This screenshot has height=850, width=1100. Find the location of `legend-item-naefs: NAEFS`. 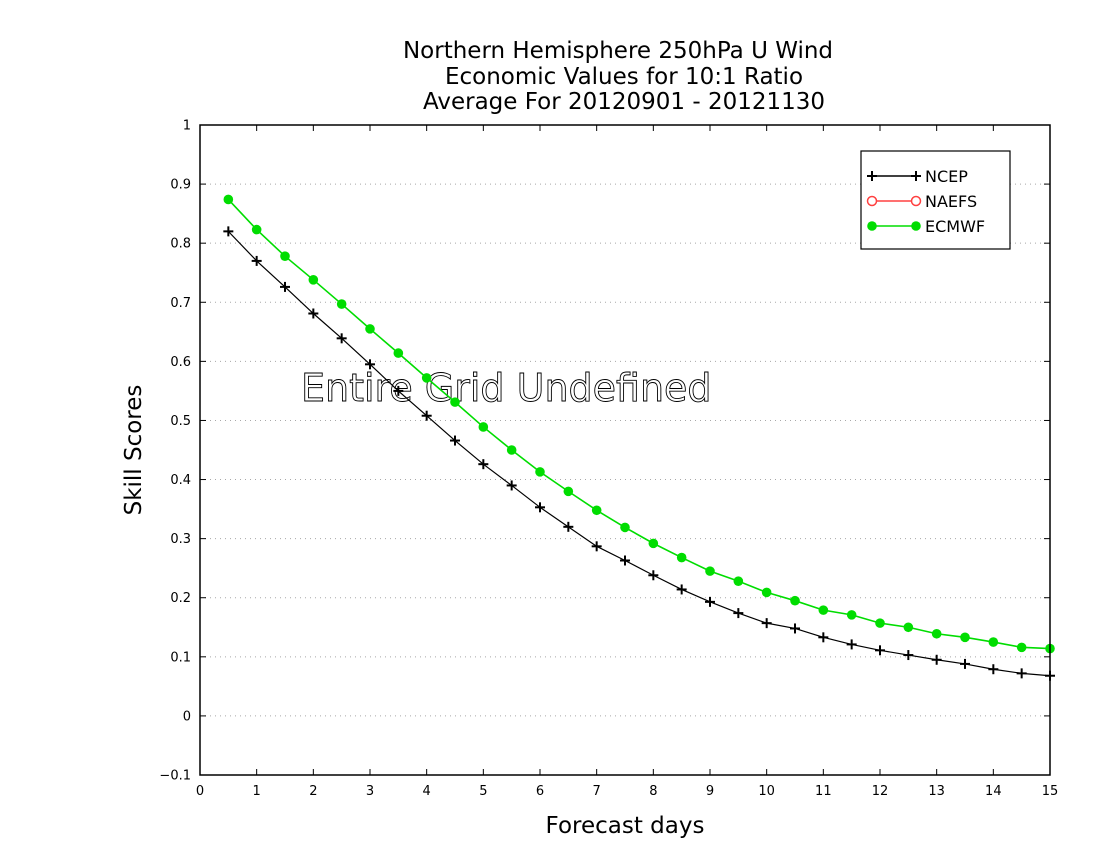

legend-item-naefs: NAEFS is located at coordinates (921, 201).